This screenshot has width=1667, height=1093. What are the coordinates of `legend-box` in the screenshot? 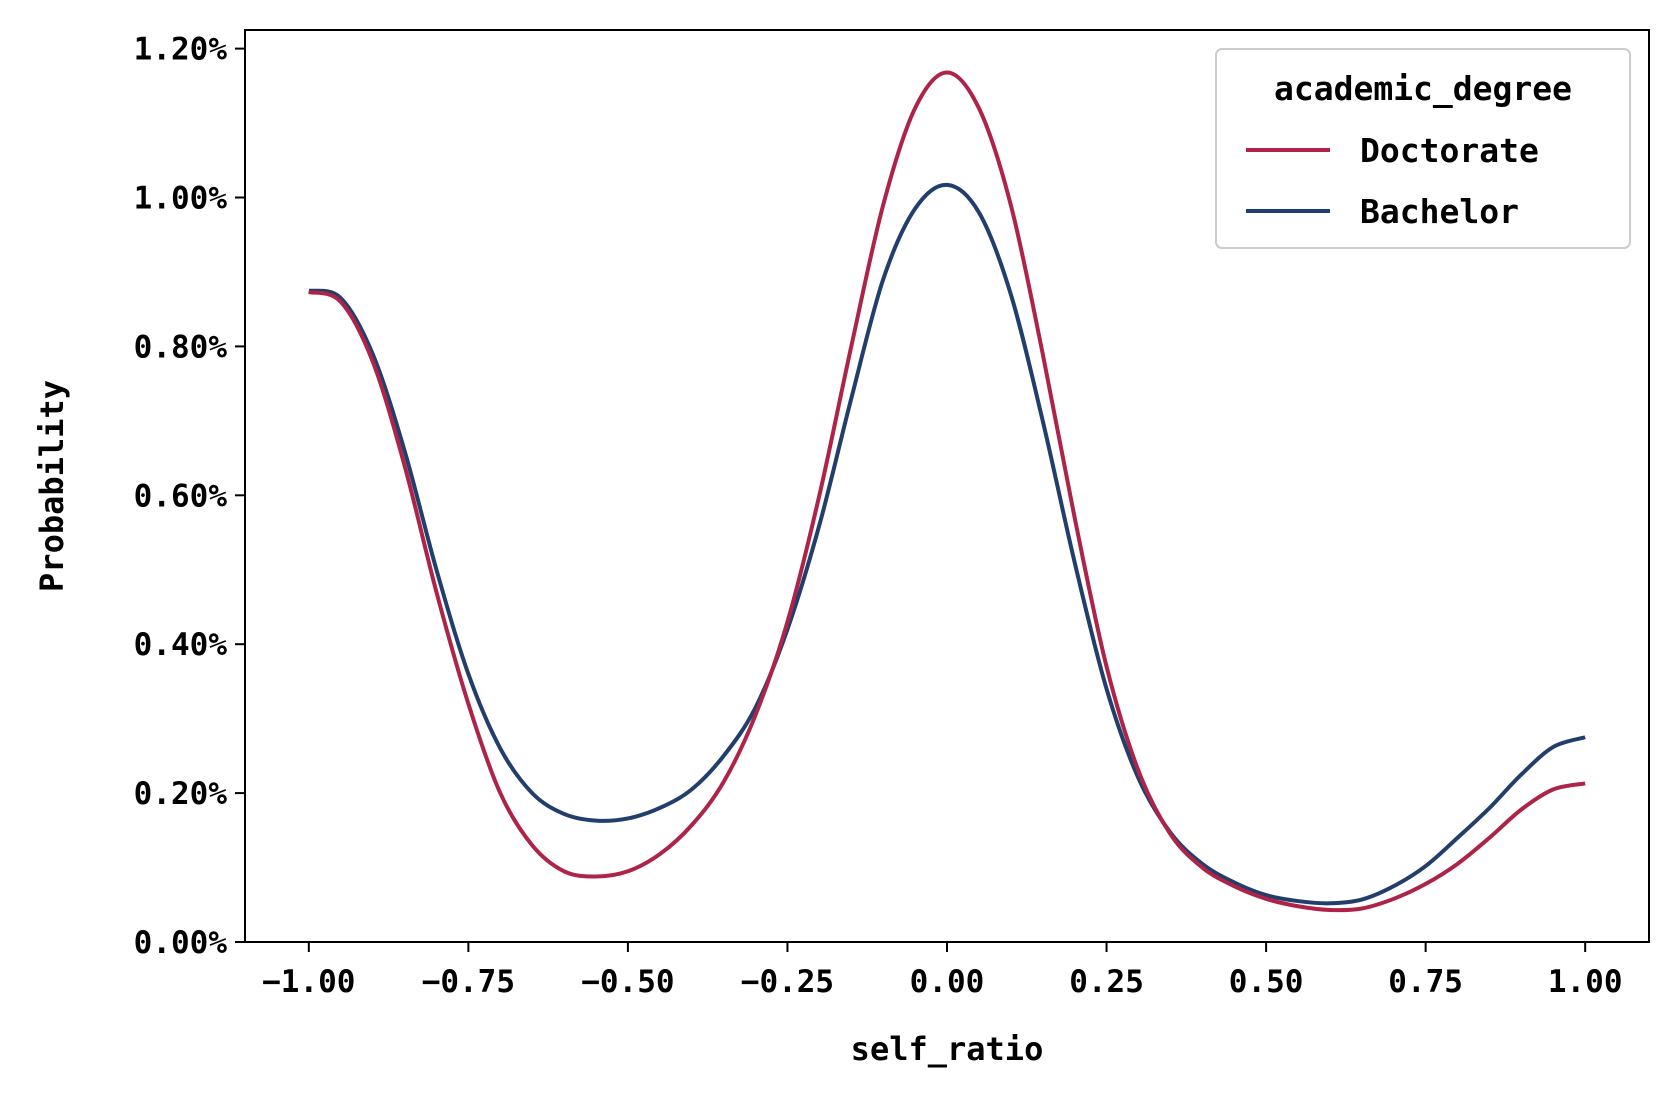 It's located at (1423, 148).